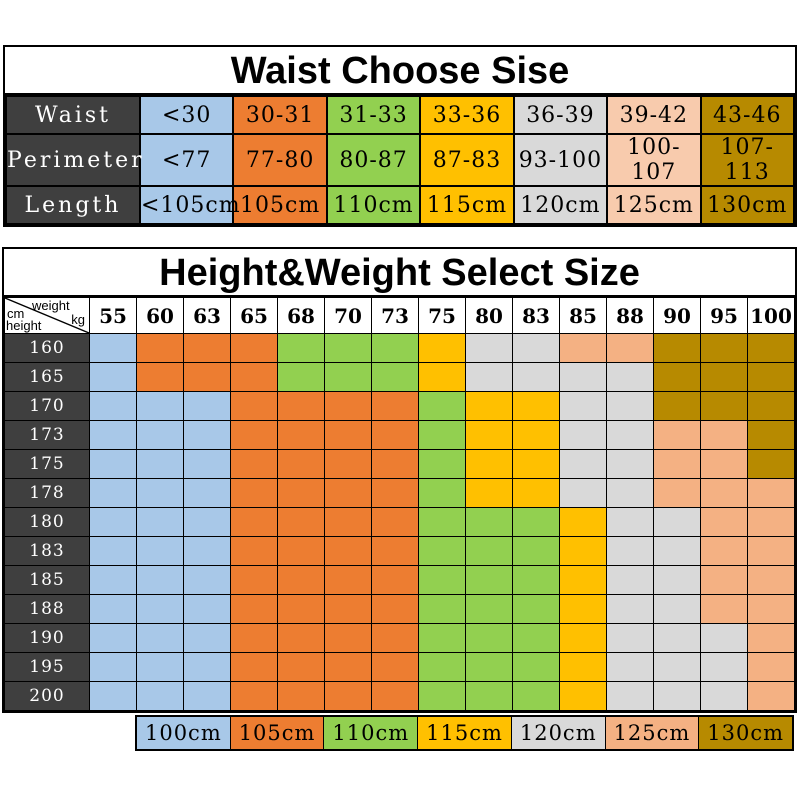 This screenshot has width=800, height=800. I want to click on waist-value-cell: <30, so click(186, 115).